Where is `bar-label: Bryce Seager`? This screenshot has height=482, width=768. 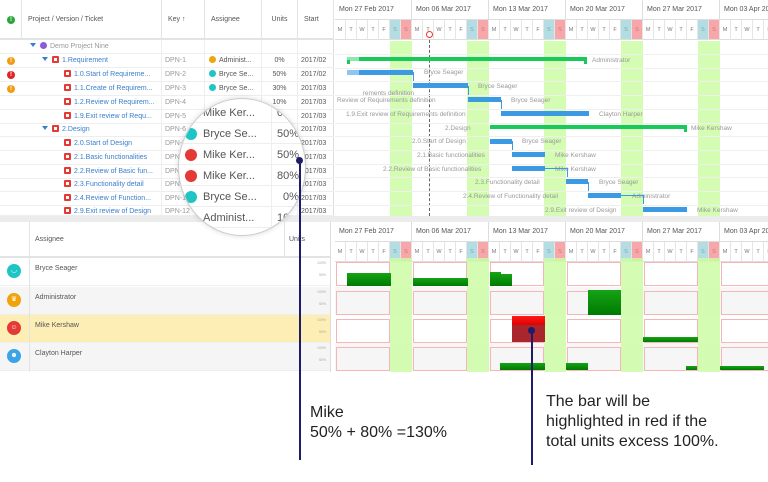 bar-label: Bryce Seager is located at coordinates (619, 182).